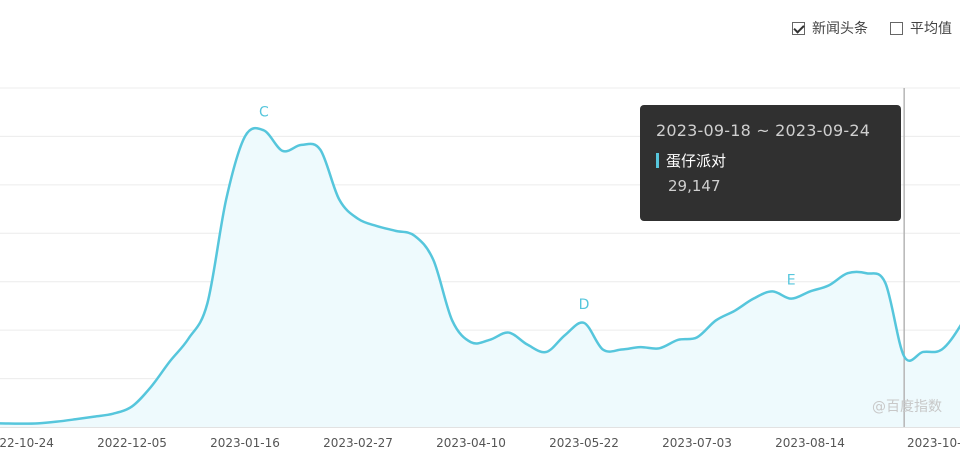 The width and height of the screenshot is (960, 460). What do you see at coordinates (358, 443) in the screenshot?
I see `x-tick-label: 2023-02-27` at bounding box center [358, 443].